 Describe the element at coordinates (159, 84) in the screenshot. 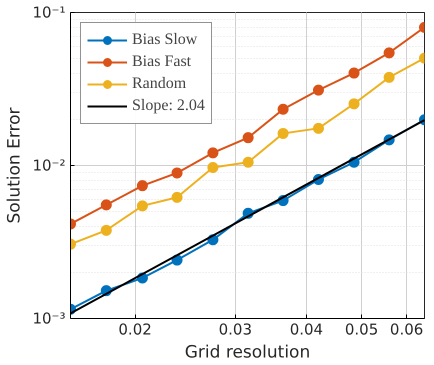

I see `legend-label: Random` at that location.